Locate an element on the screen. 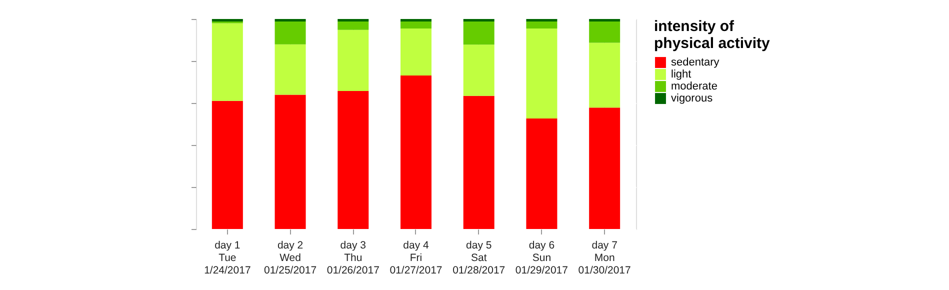 This screenshot has height=290, width=949. x-tick-label: day 1 Tue 1/24/2017 is located at coordinates (227, 258).